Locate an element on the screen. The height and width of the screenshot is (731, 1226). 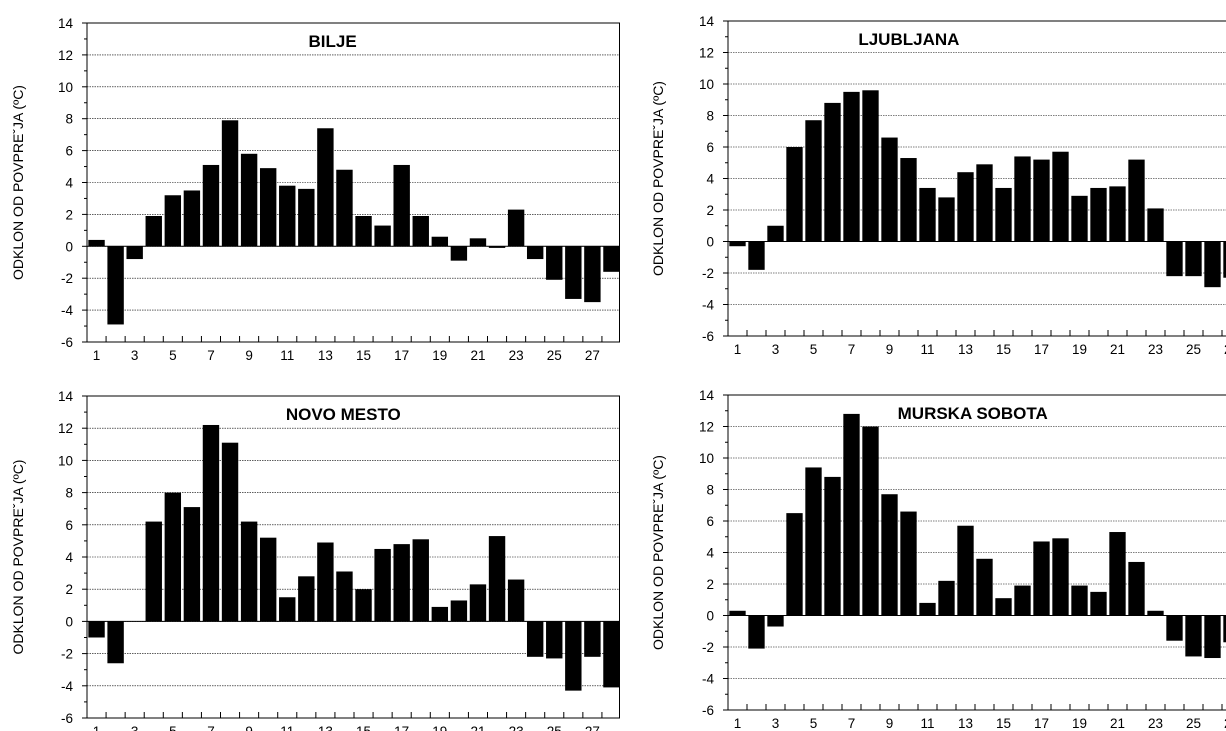
x-tick-label: 15 is located at coordinates (1003, 349).